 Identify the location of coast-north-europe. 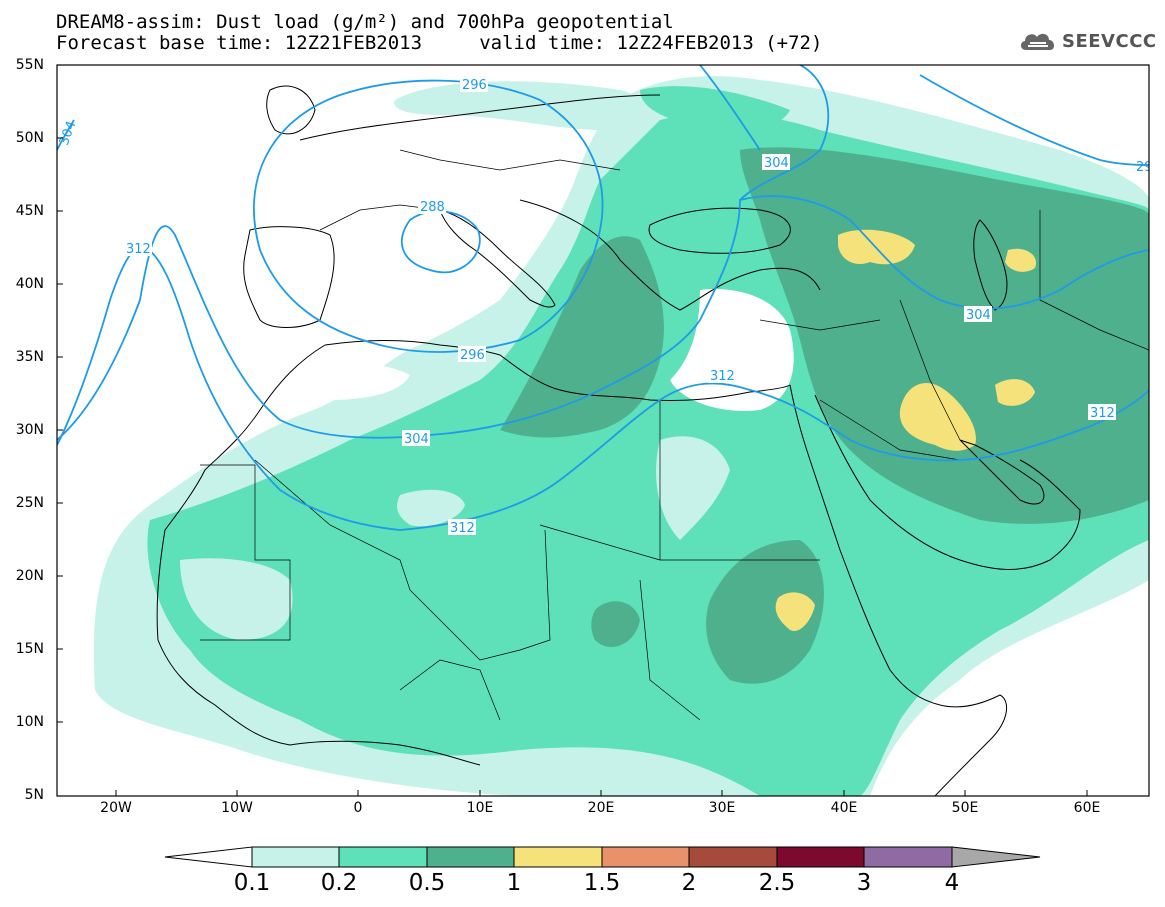
(480, 117).